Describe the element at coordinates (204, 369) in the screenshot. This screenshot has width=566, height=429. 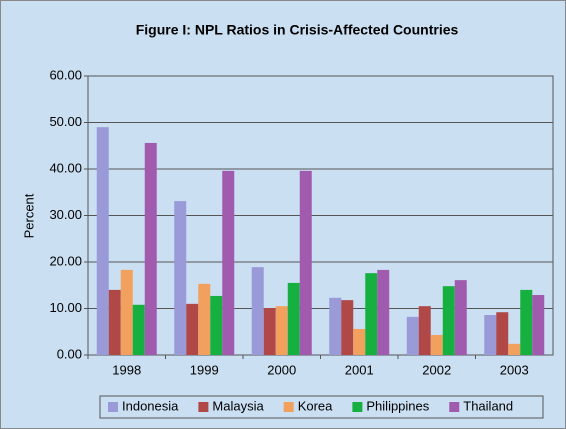
I see `x-tick-label: 1999` at that location.